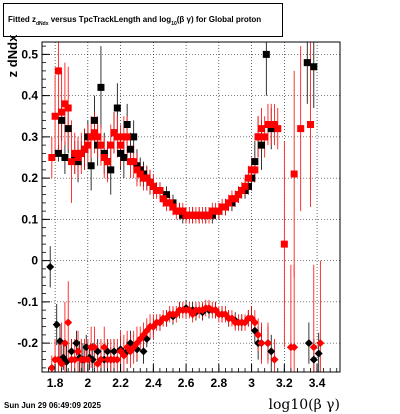 The image size is (400, 414). Describe the element at coordinates (88, 383) in the screenshot. I see `x-tick-label: 2` at that location.